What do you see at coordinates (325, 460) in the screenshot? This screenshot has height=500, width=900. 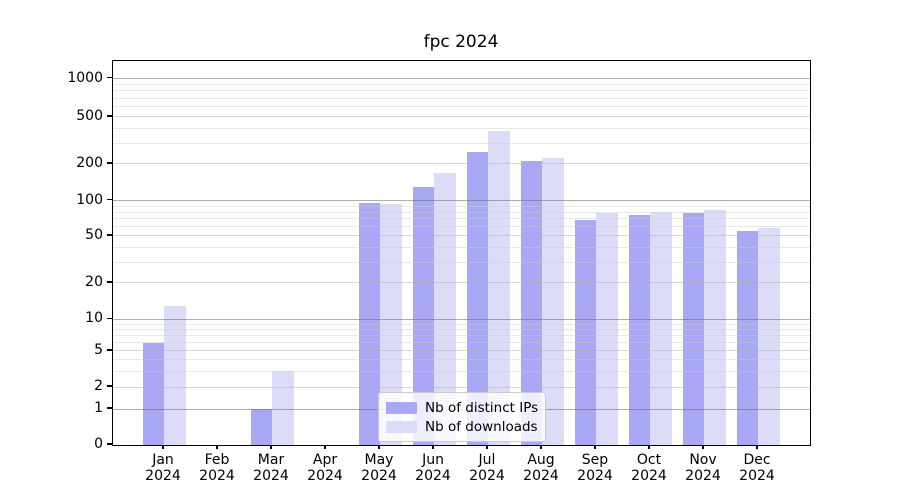 I see `x-tick-month: Apr` at bounding box center [325, 460].